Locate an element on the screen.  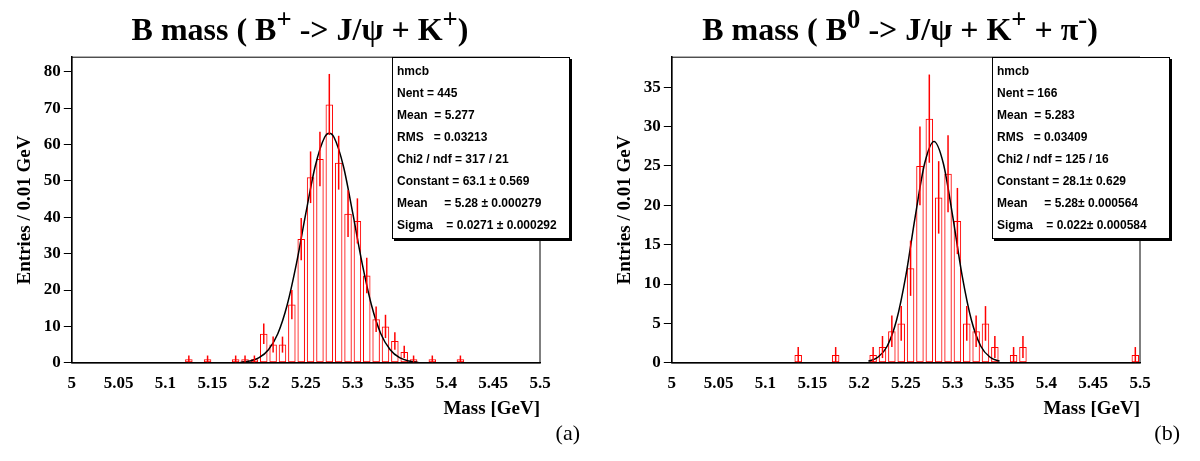
annotation: Constant = 28.1± 0.629 is located at coordinates (1062, 182).